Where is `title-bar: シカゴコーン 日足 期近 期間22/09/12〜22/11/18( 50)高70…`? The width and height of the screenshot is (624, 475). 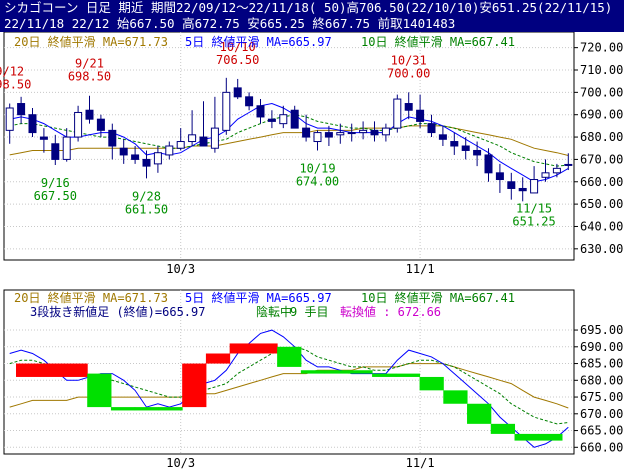
title-bar: シカゴコーン 日足 期近 期間22/09/12〜22/11/18( 50)高70… is located at coordinates (312, 16).